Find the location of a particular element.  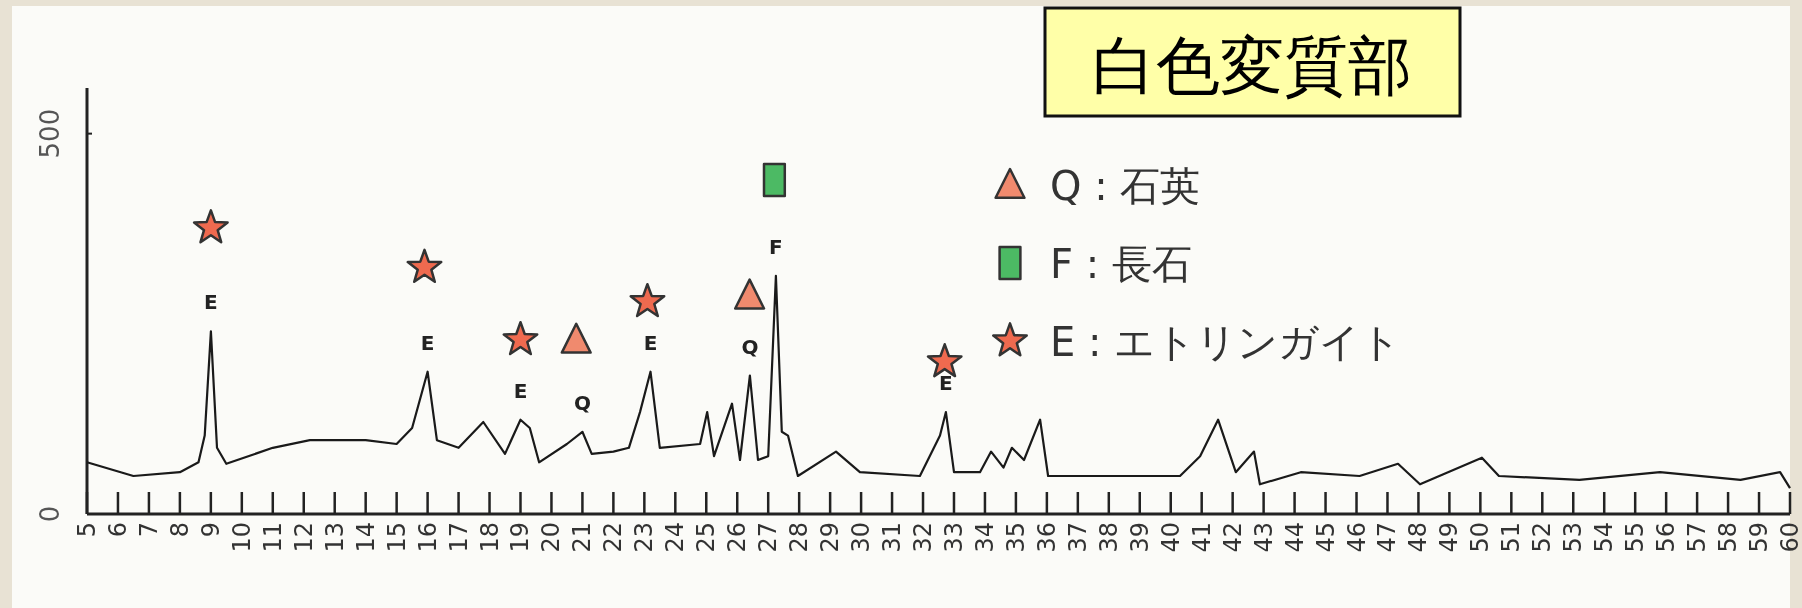

x-tick-label: 9 is located at coordinates (210, 530).